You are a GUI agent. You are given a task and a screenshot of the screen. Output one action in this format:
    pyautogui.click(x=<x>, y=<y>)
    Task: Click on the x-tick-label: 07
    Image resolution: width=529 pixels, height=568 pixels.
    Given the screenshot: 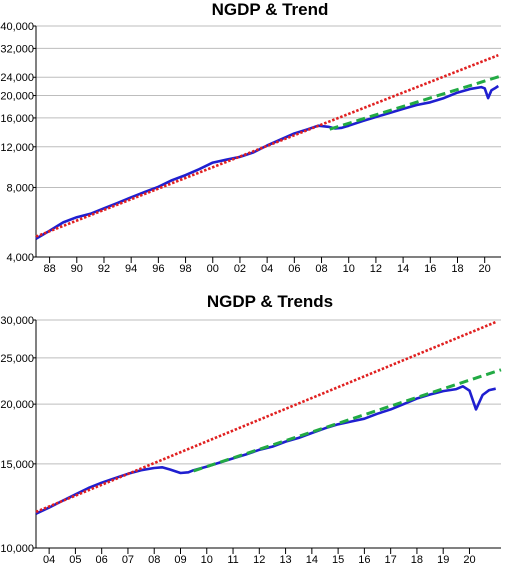 What is the action you would take?
    pyautogui.click(x=128, y=560)
    